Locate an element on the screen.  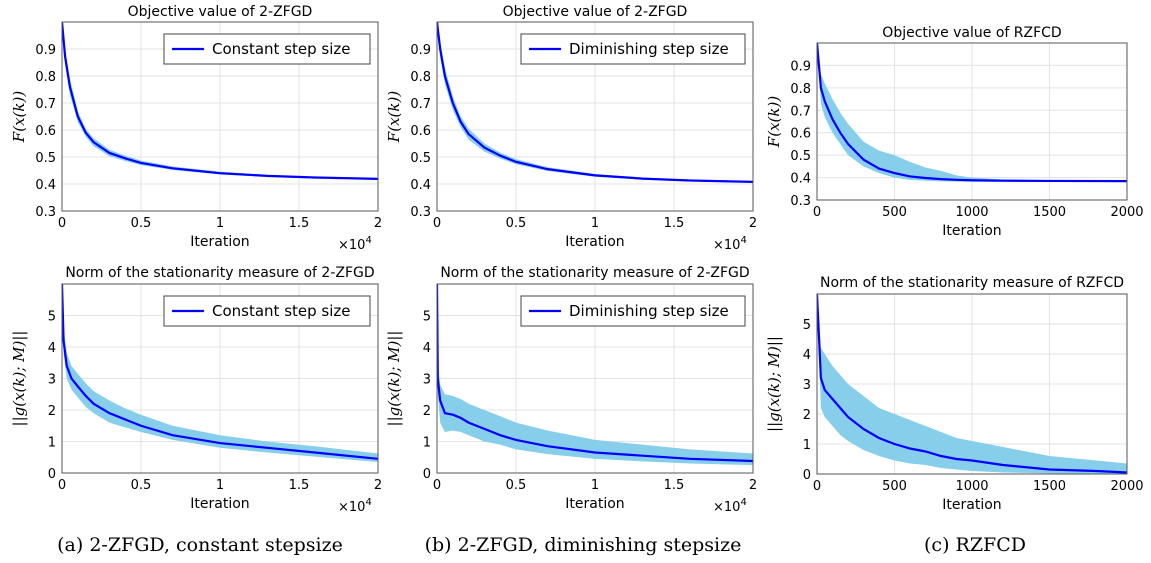
chart-title: Objective value of 2-ZFGD is located at coordinates (595, 12).